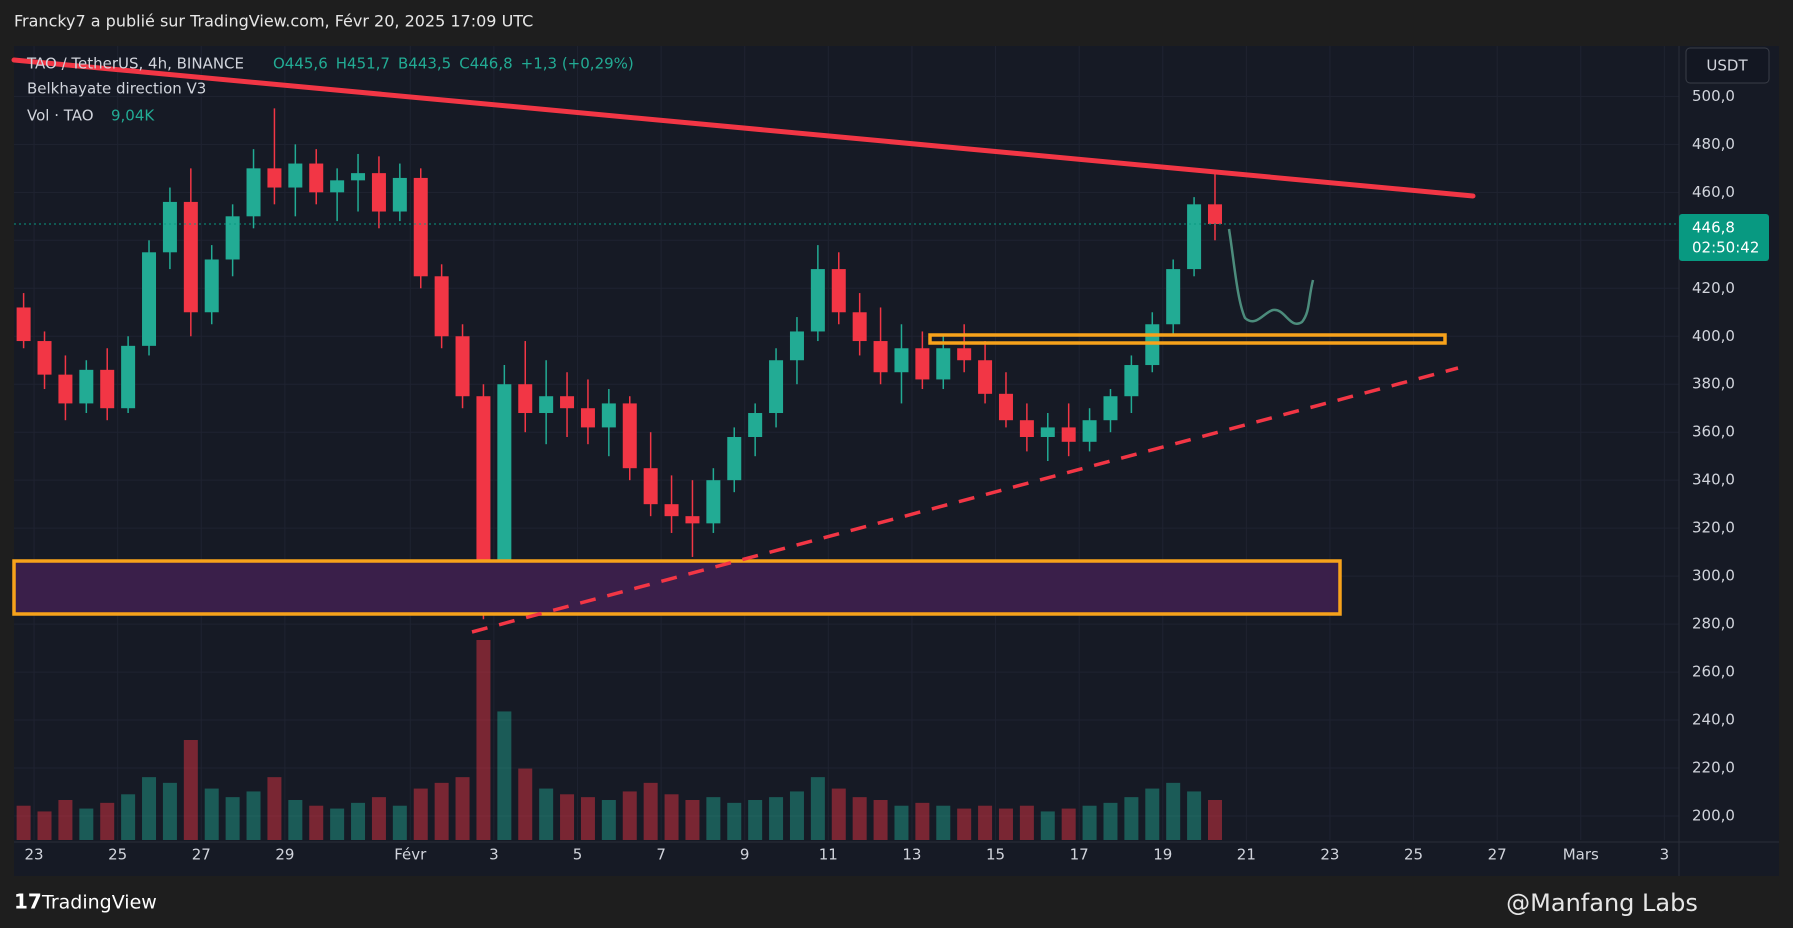  Describe the element at coordinates (1246, 855) in the screenshot. I see `x-tick-label: 21` at that location.